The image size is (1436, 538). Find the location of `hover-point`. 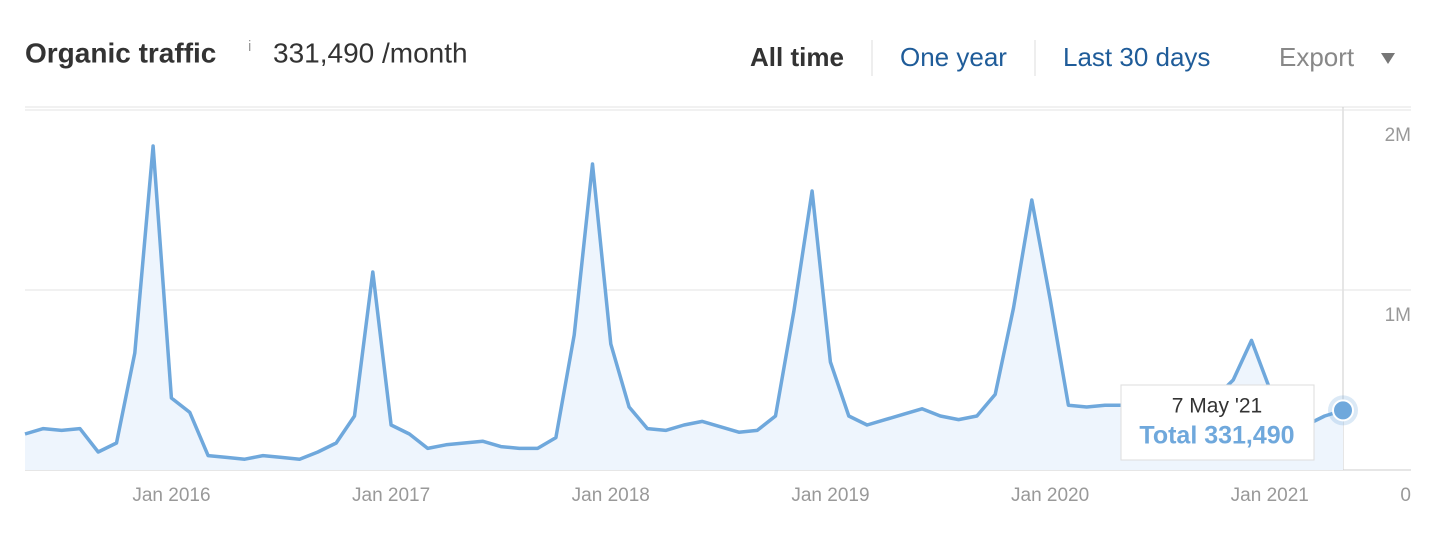

hover-point is located at coordinates (1343, 410).